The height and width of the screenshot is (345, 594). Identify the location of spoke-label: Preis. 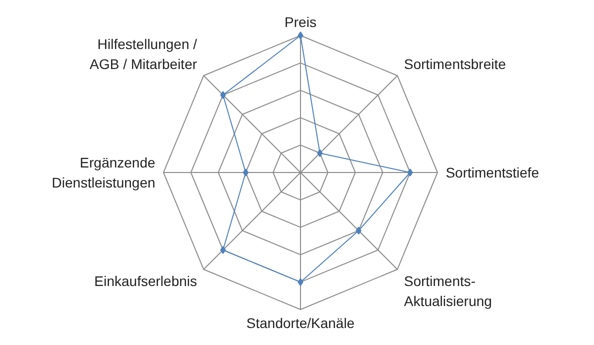
(300, 22).